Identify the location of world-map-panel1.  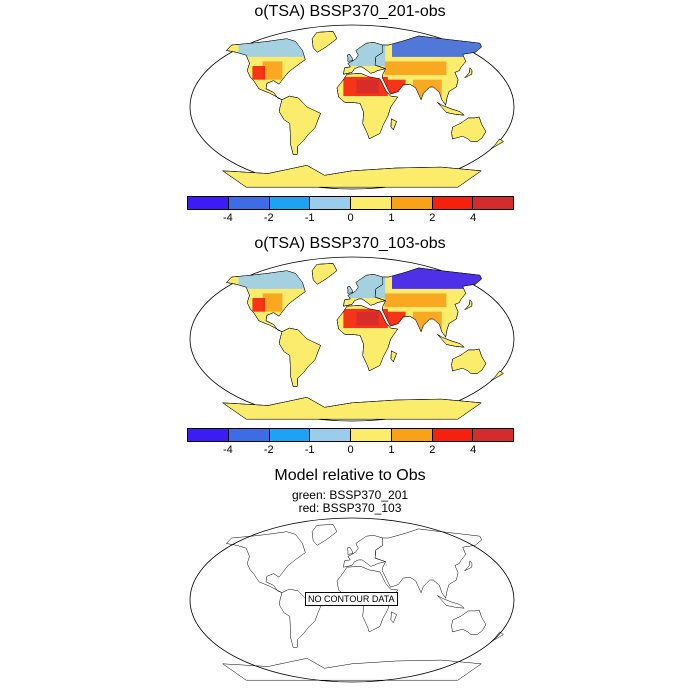
(352, 107).